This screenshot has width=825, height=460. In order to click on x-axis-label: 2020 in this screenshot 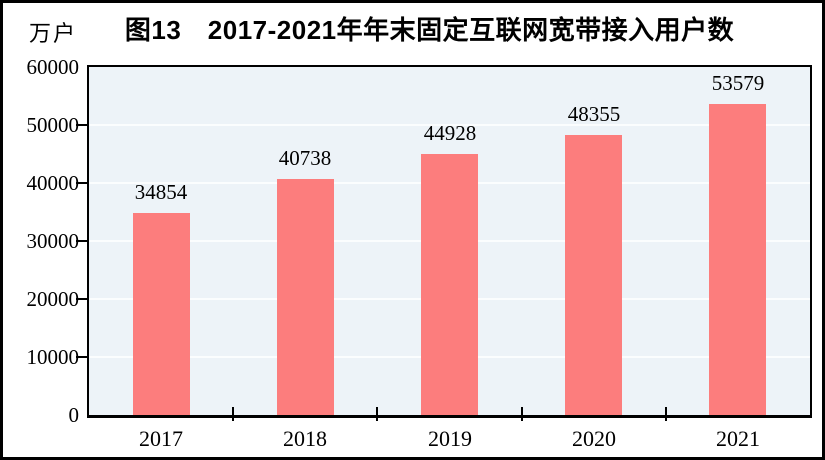, I will do `click(594, 438)`.